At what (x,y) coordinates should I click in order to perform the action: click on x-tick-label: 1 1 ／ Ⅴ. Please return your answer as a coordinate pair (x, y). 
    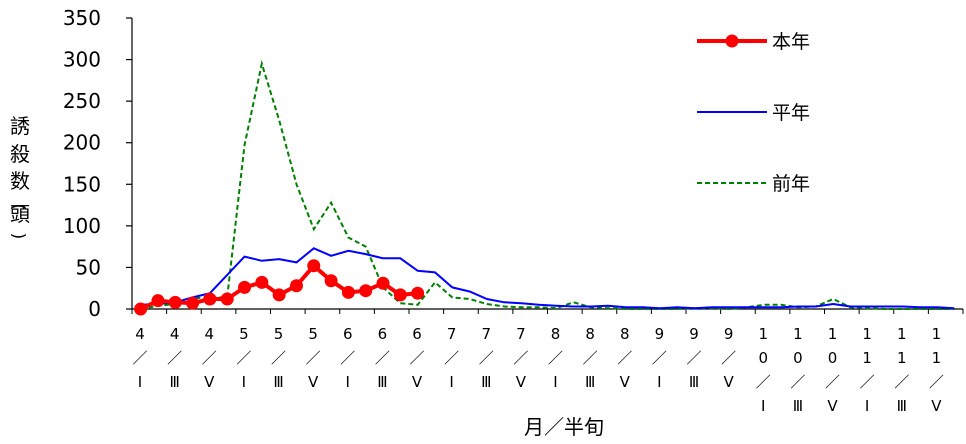
    Looking at the image, I should click on (936, 370).